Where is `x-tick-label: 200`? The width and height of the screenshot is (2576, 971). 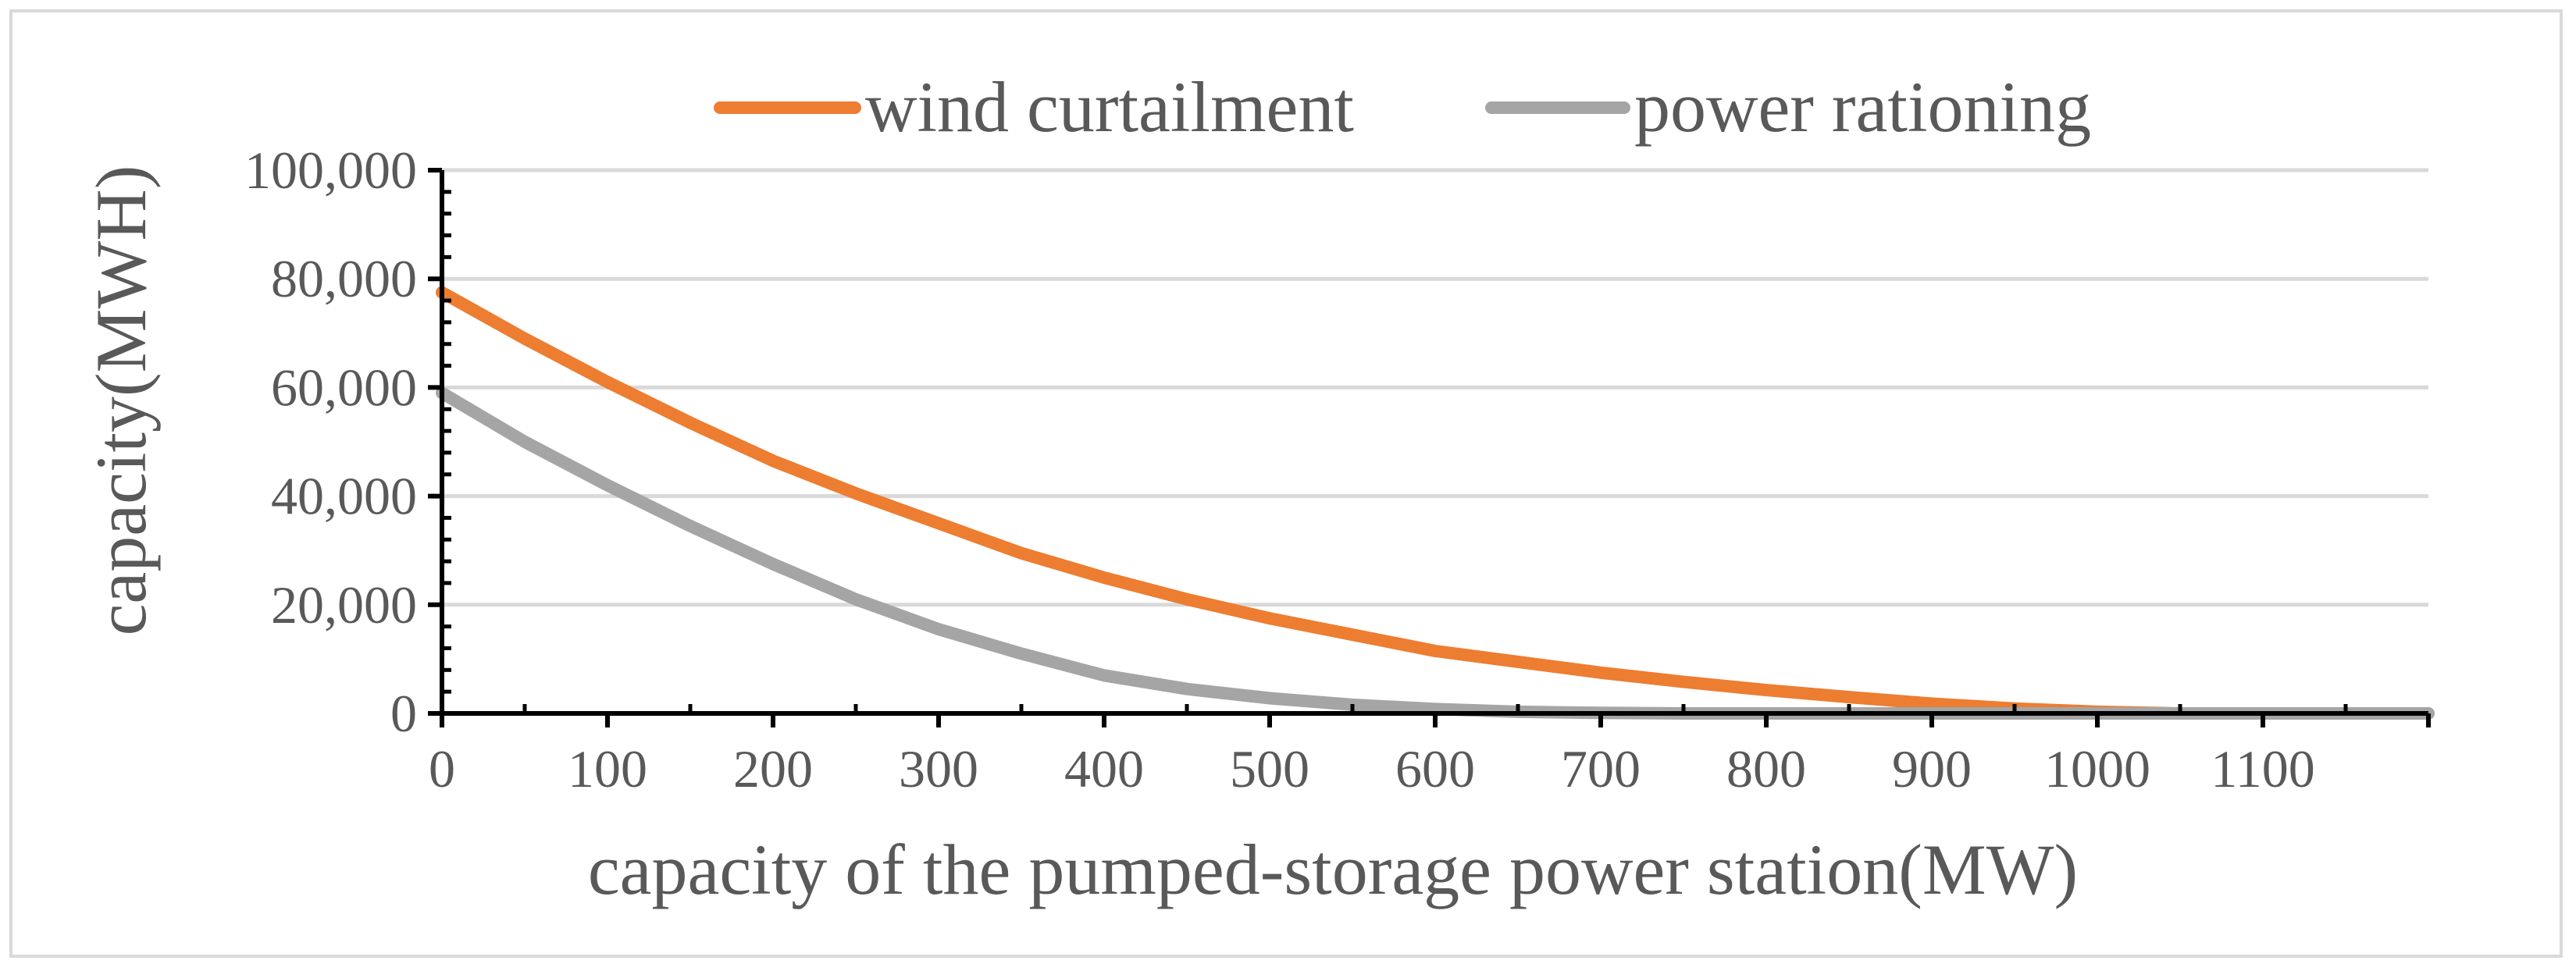 x-tick-label: 200 is located at coordinates (773, 768).